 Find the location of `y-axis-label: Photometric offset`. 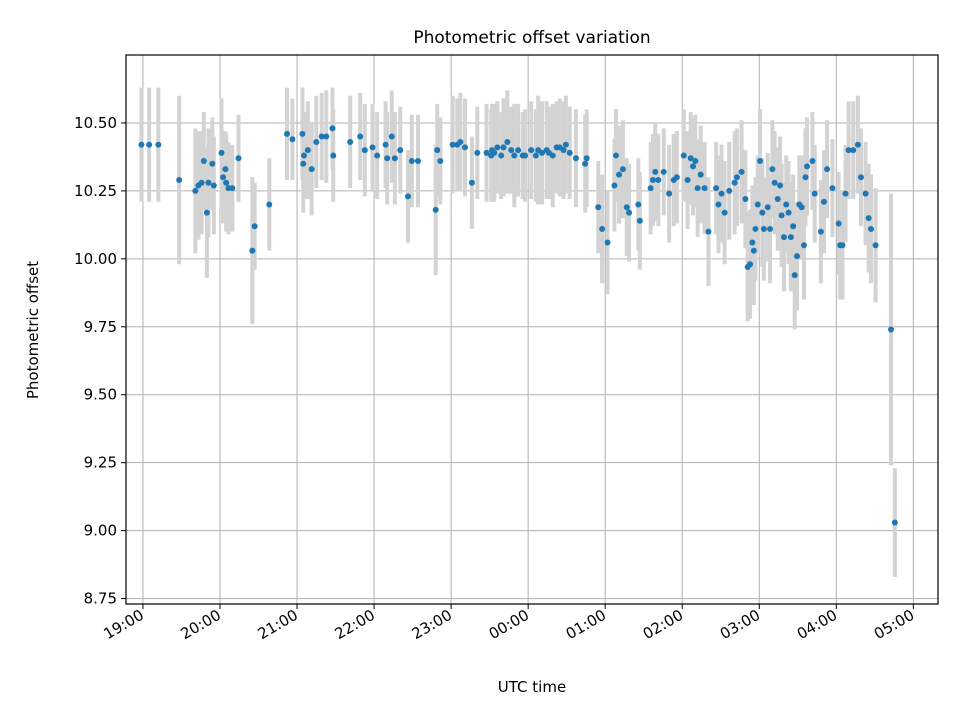

y-axis-label: Photometric offset is located at coordinates (33, 330).